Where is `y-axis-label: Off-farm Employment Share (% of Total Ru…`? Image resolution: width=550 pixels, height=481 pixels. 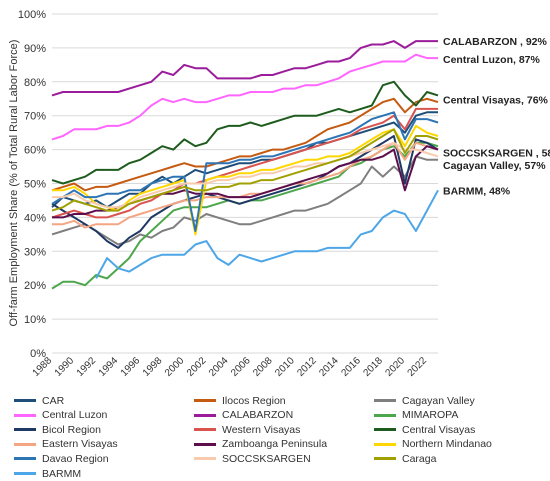 y-axis-label: Off-farm Employment Share (% of Total Ru… is located at coordinates (14, 183).